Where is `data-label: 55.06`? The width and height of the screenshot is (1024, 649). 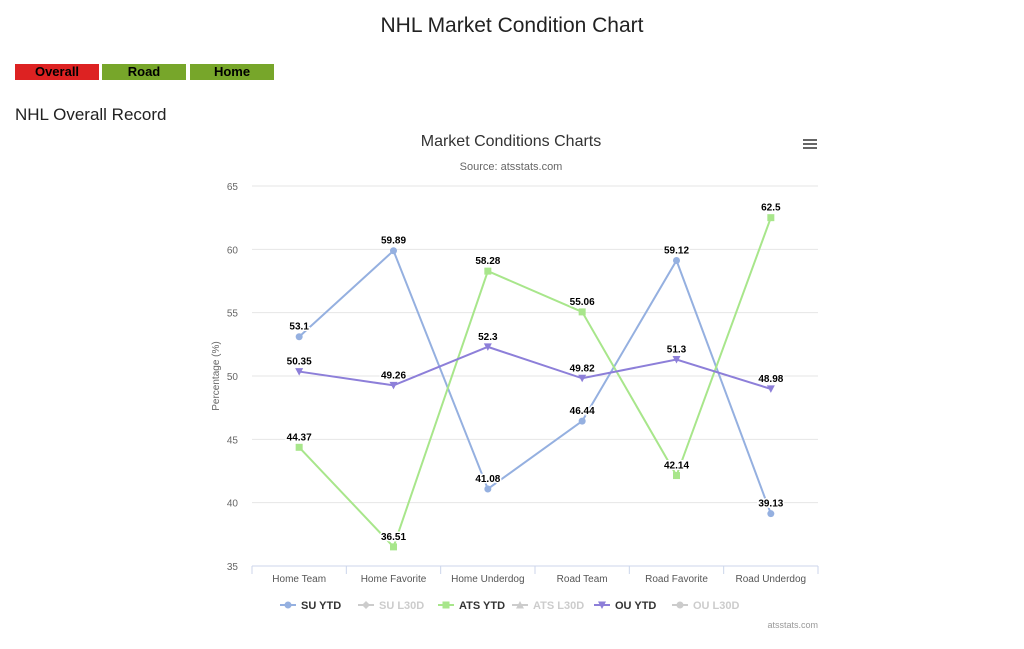
data-label: 55.06 is located at coordinates (582, 302).